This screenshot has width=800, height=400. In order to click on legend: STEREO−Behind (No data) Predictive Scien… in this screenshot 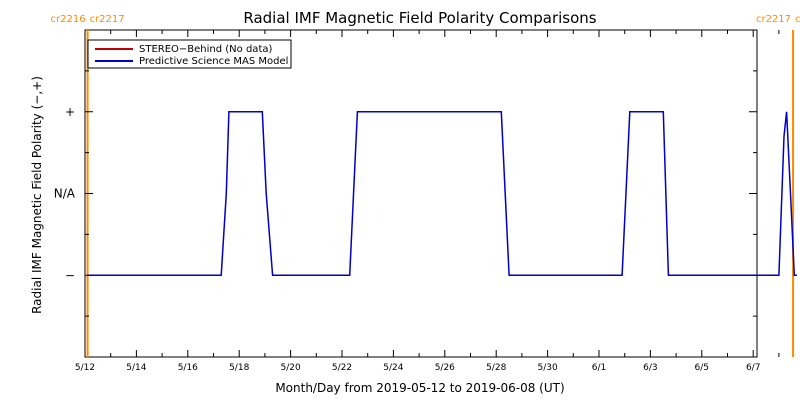, I will do `click(189, 54)`.